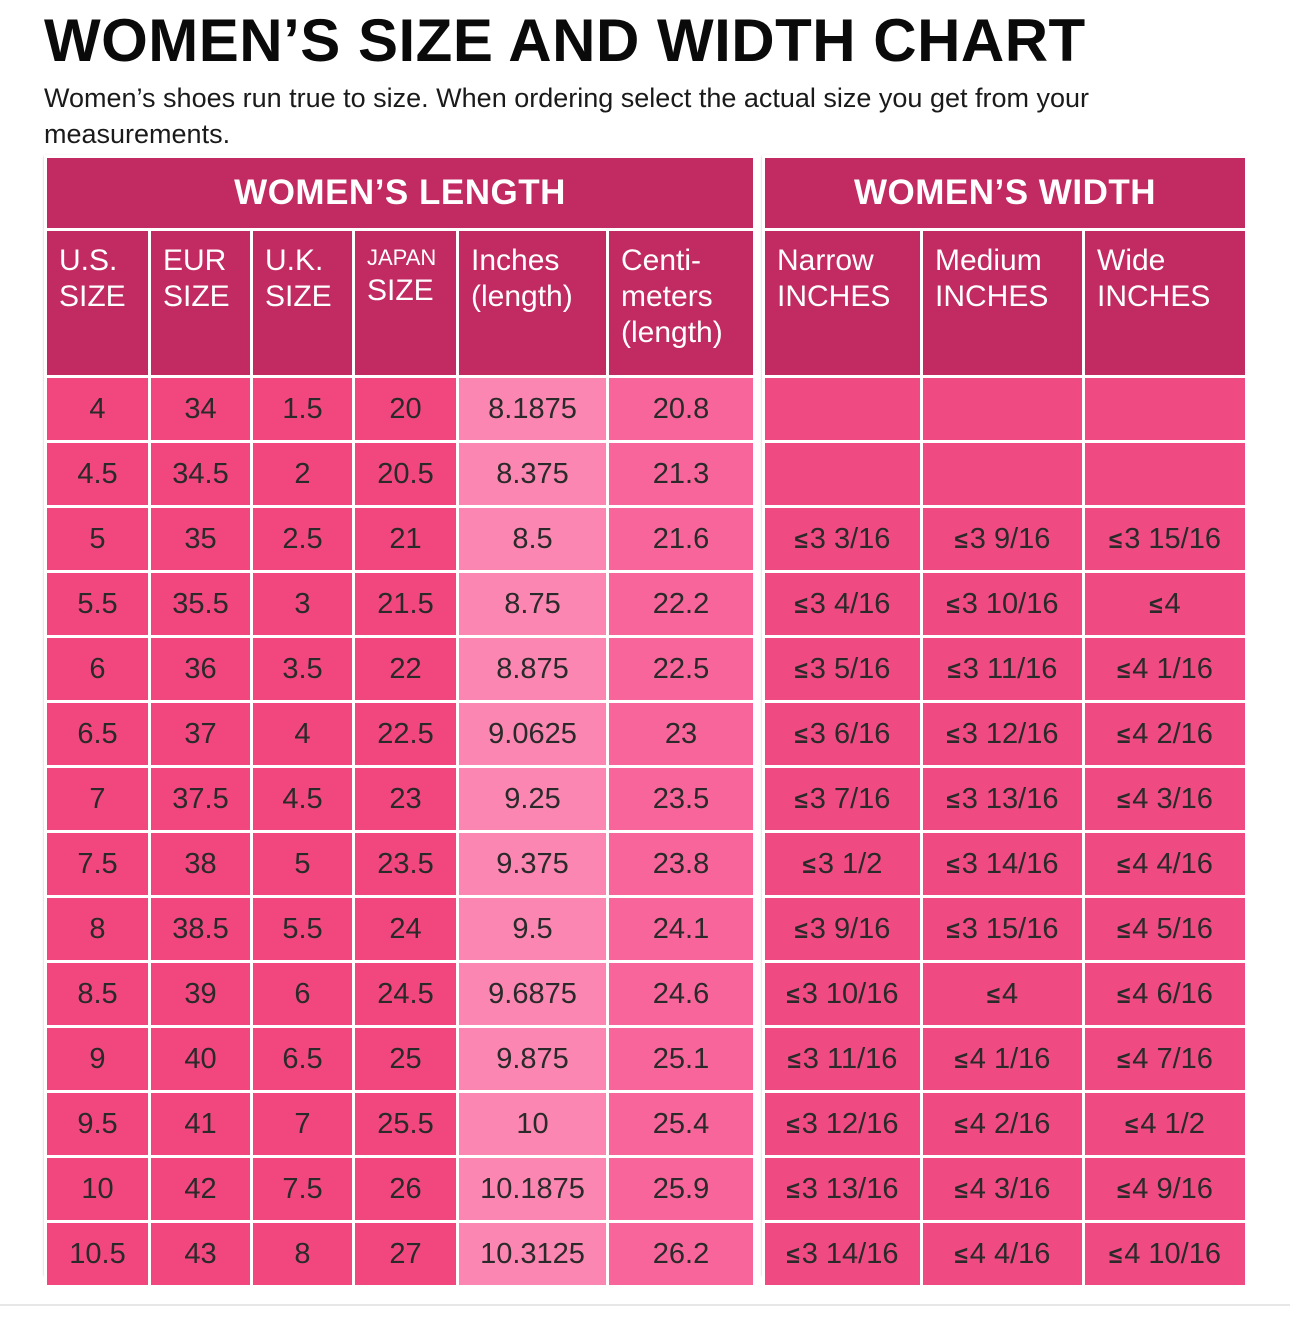 This screenshot has height=1320, width=1290. I want to click on width-value: 3 7/16, so click(850, 798).